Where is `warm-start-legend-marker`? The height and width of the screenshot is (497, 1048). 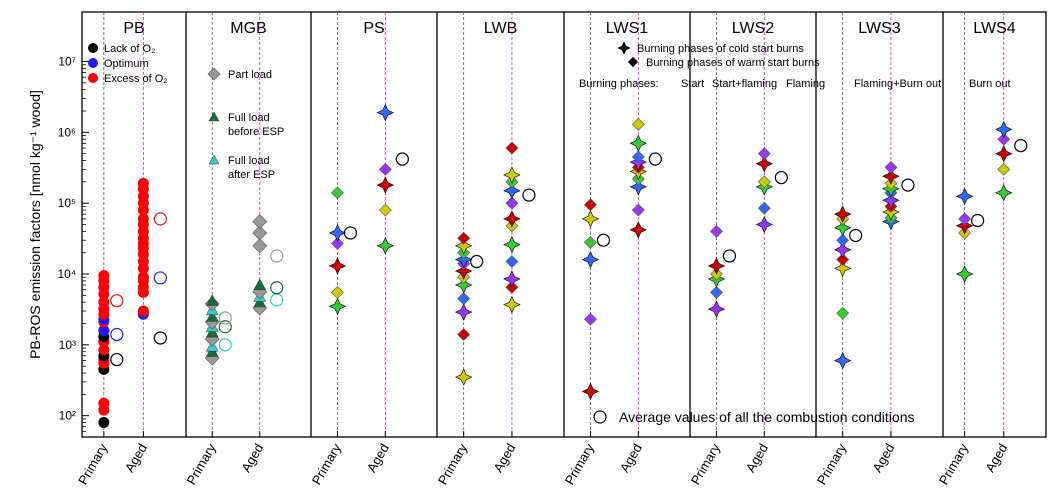
warm-start-legend-marker is located at coordinates (633, 62).